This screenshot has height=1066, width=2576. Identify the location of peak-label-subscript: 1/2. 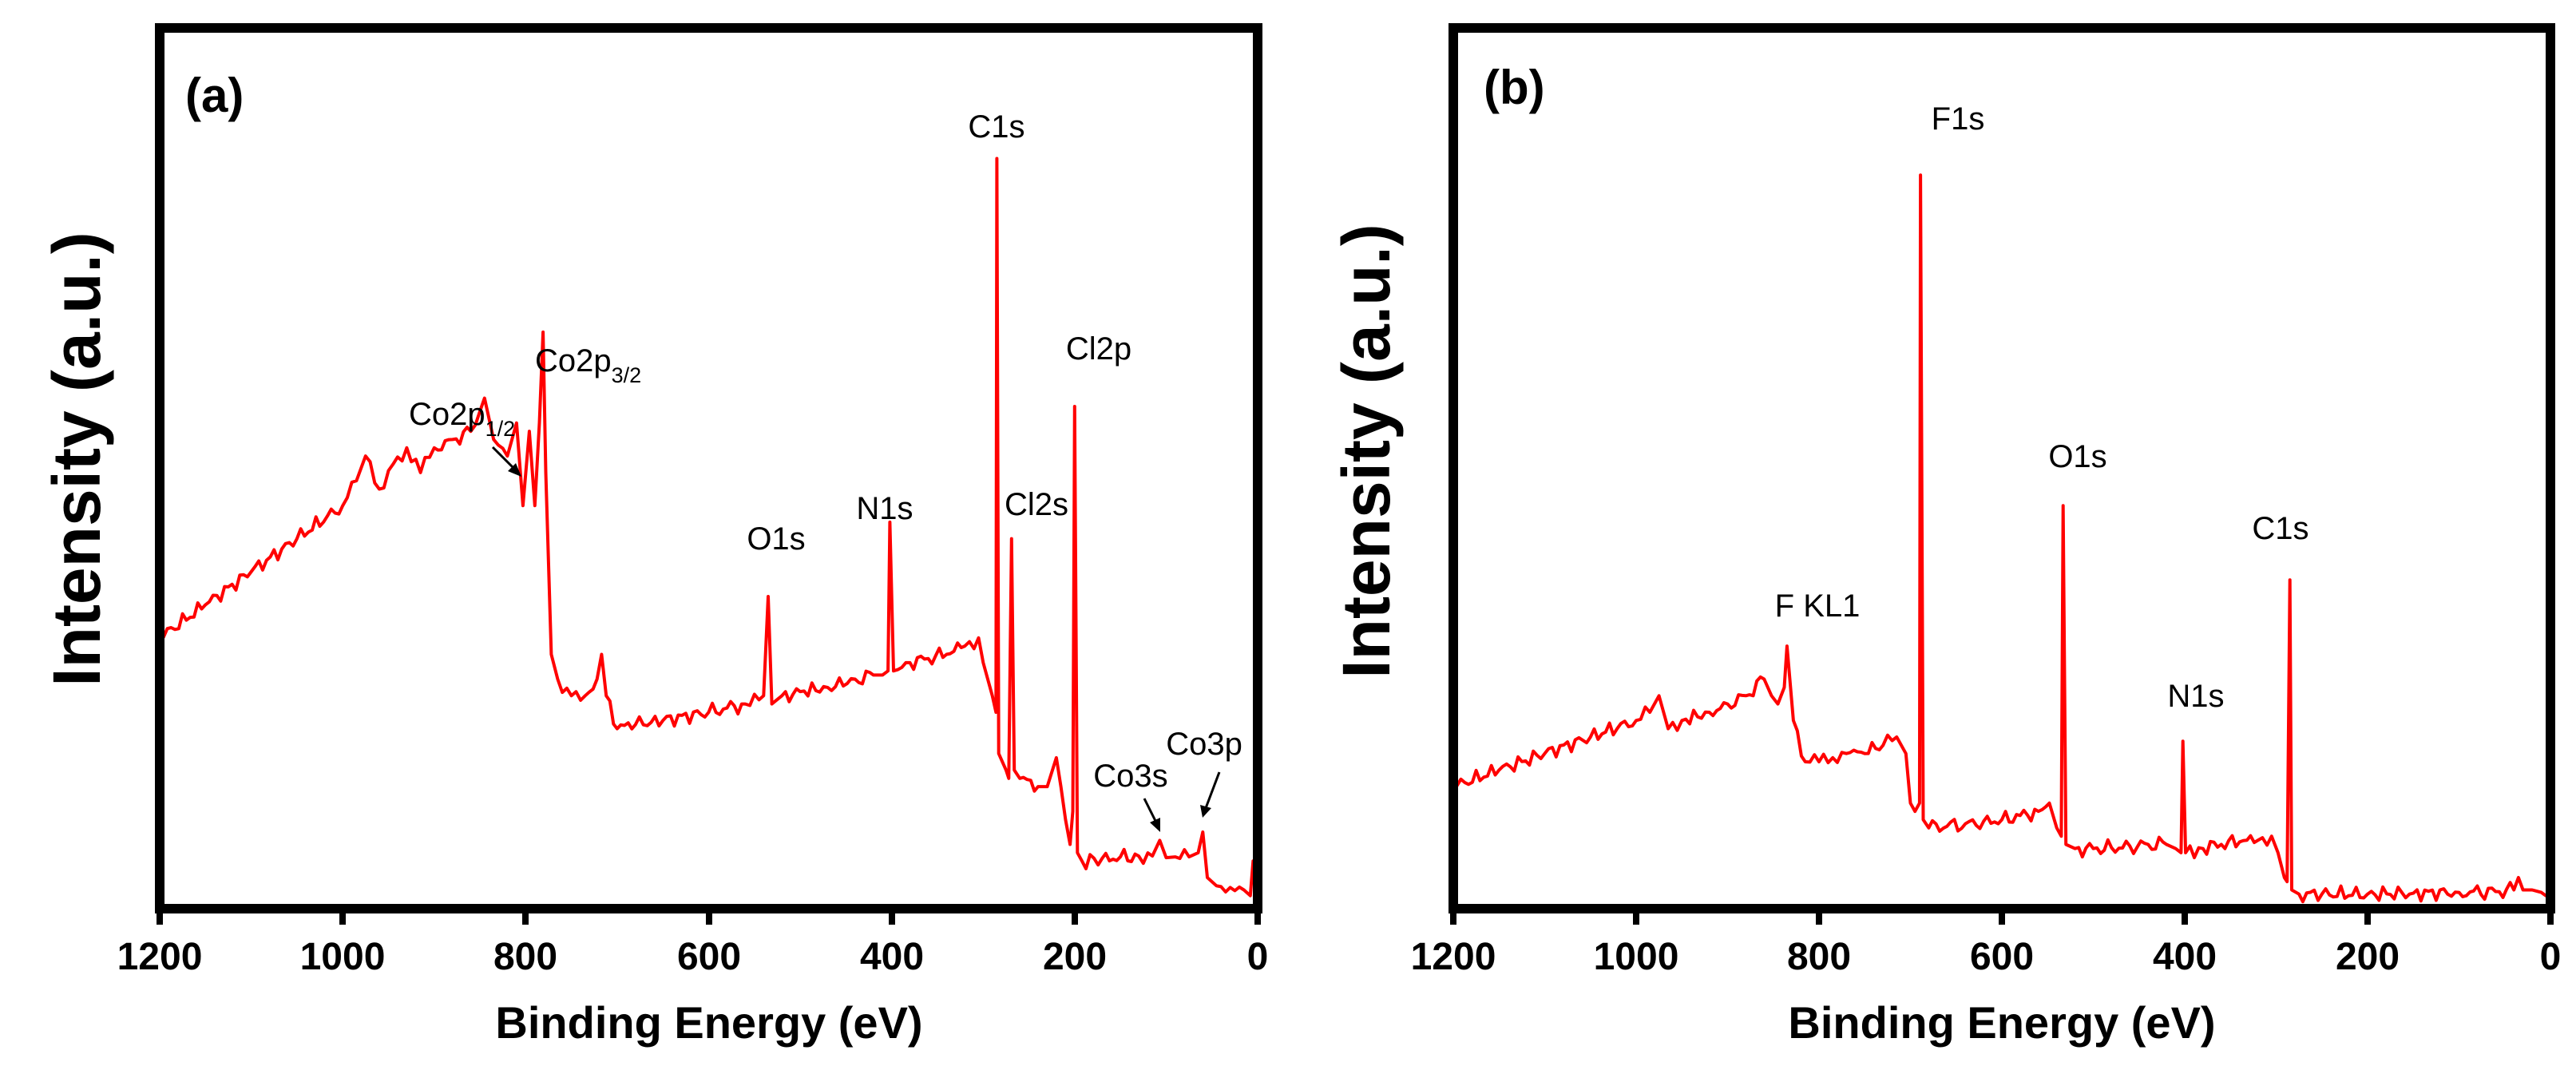
(501, 429).